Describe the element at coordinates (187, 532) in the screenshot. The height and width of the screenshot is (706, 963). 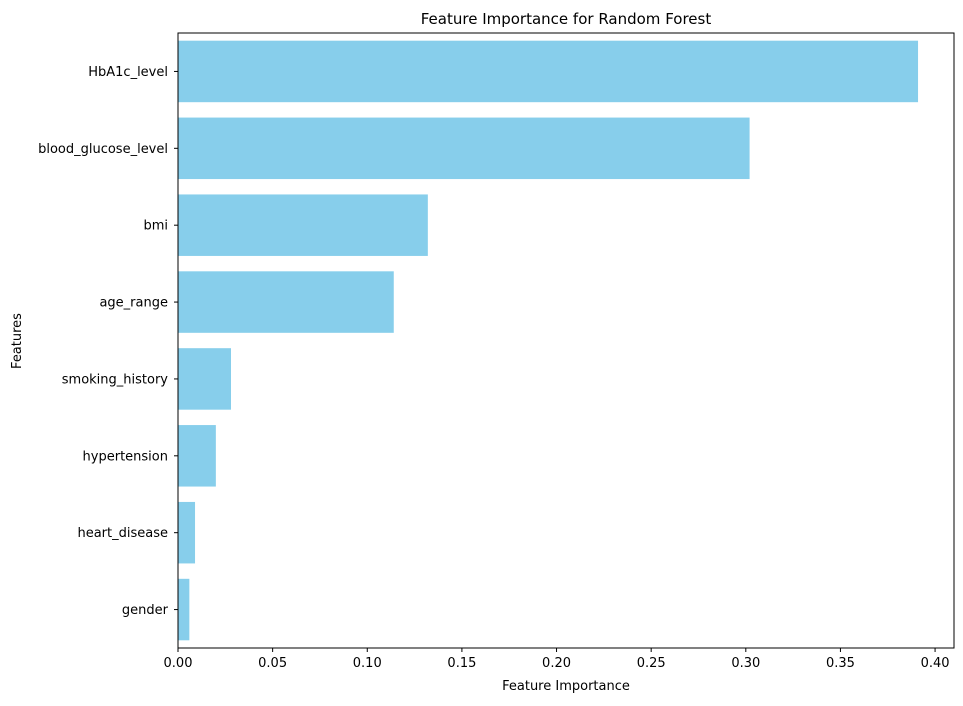
I see `bar-heart_disease` at that location.